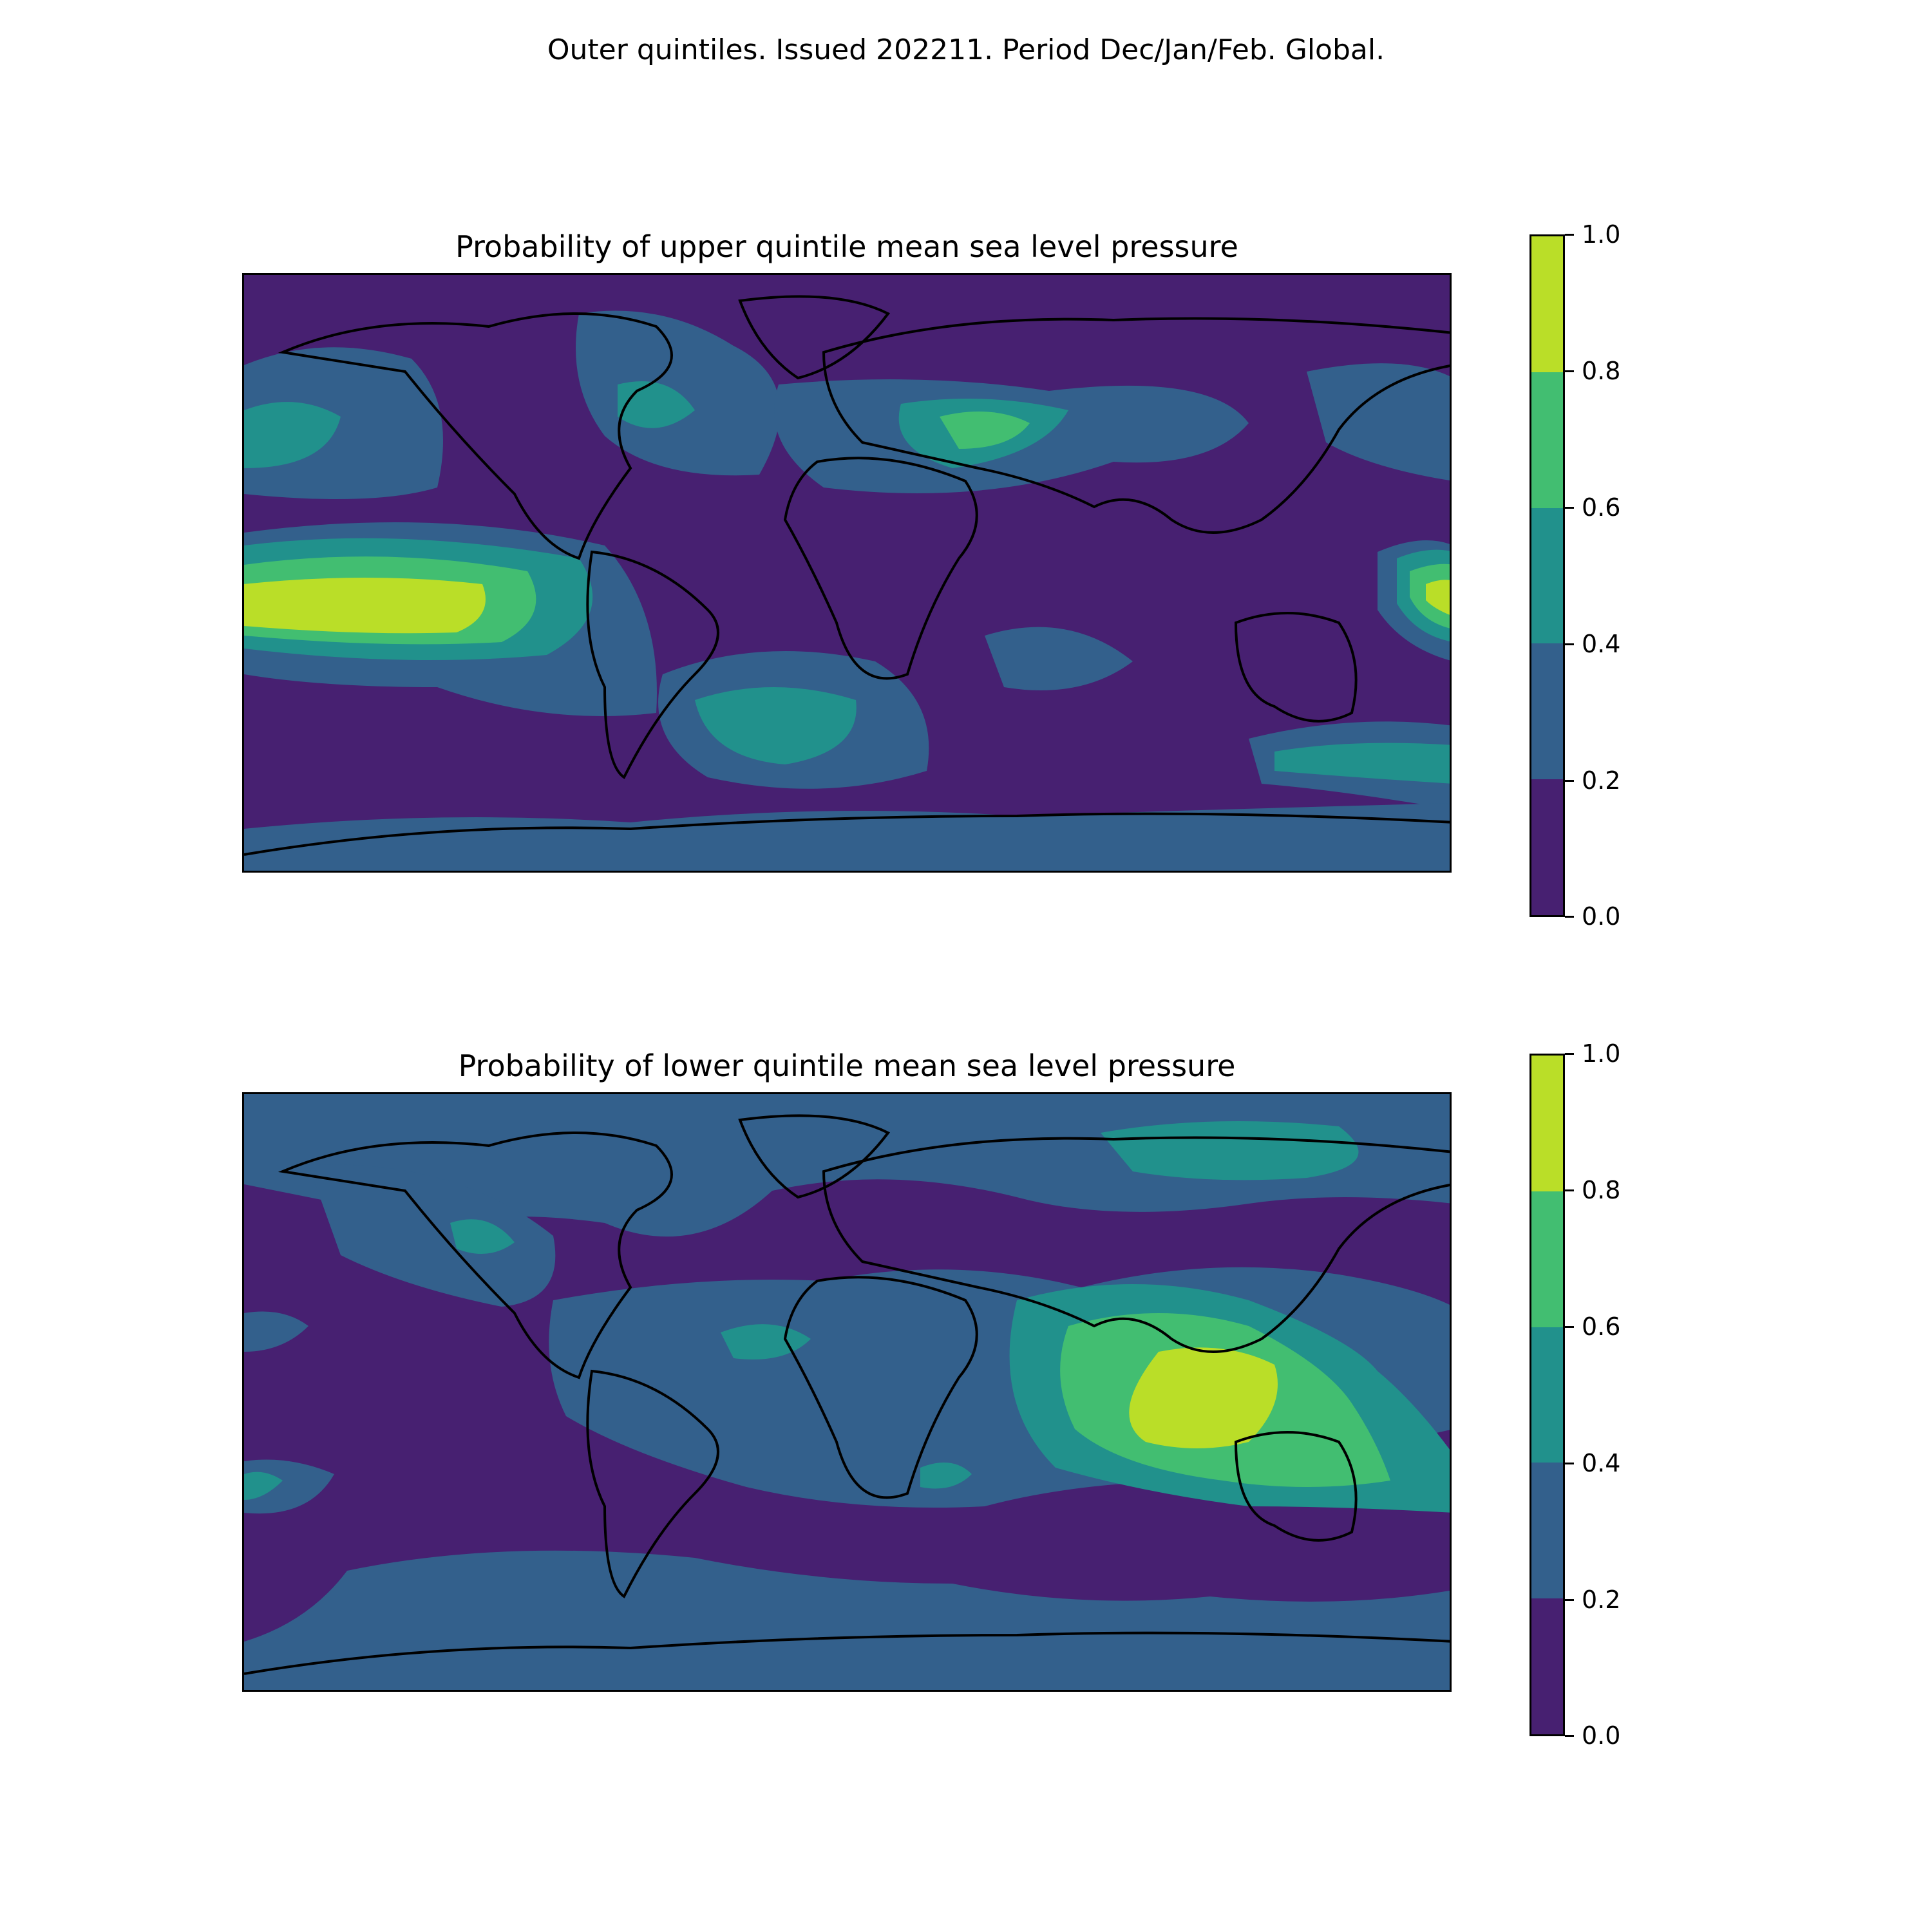 The image size is (1932, 1932). What do you see at coordinates (656, 404) in the screenshot?
I see `labrador-core` at bounding box center [656, 404].